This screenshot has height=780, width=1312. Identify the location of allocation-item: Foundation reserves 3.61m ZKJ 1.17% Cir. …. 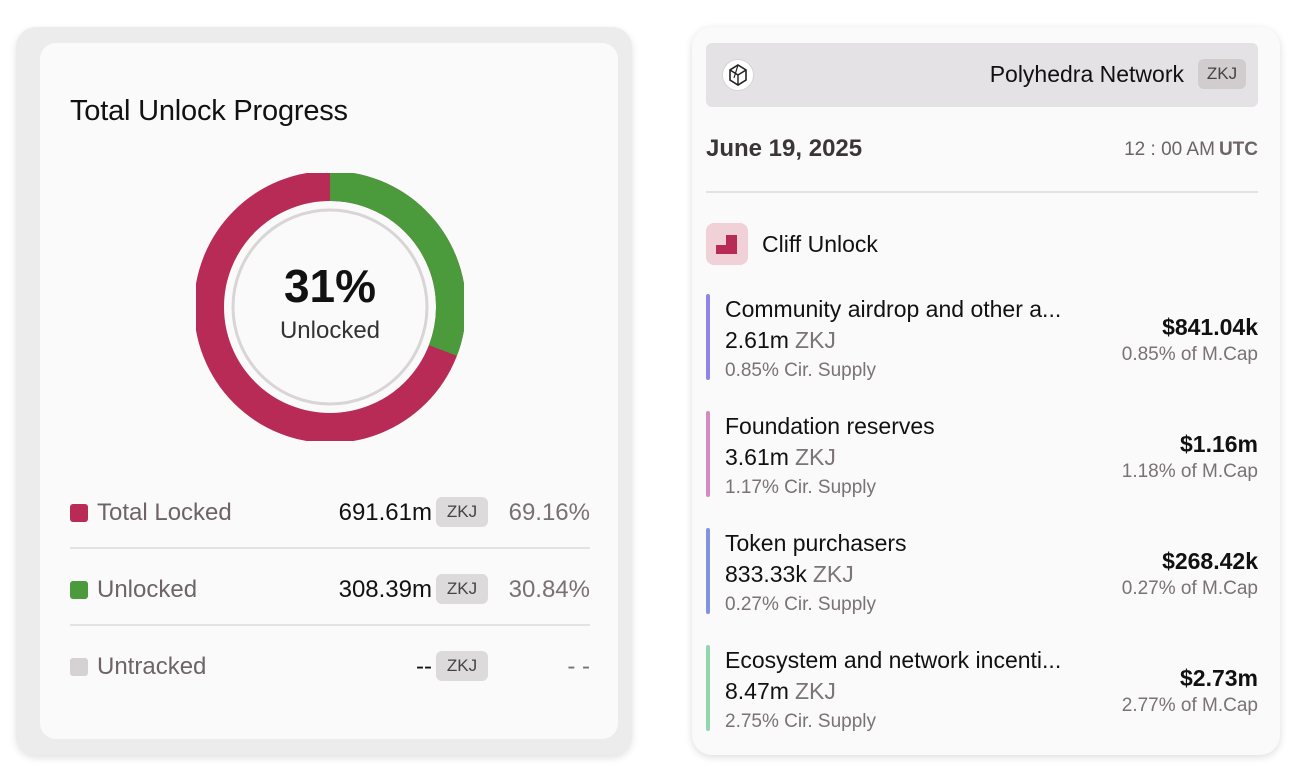
(982, 454).